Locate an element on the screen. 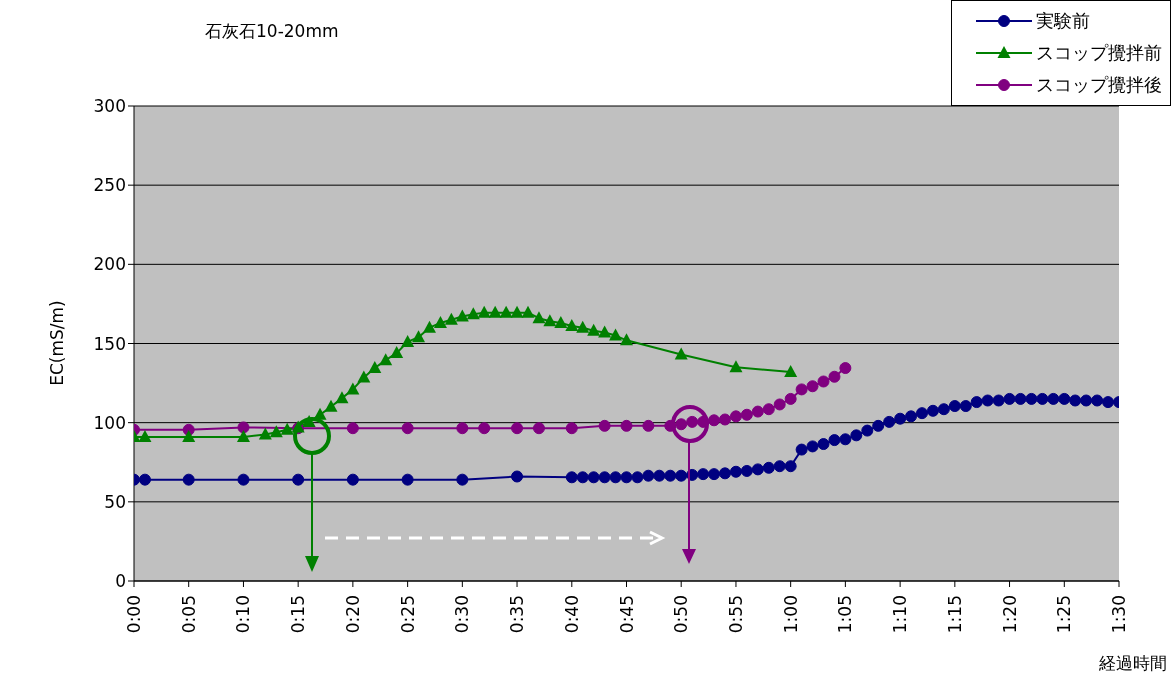  y-axis-title: EC(mS/m) is located at coordinates (57, 343).